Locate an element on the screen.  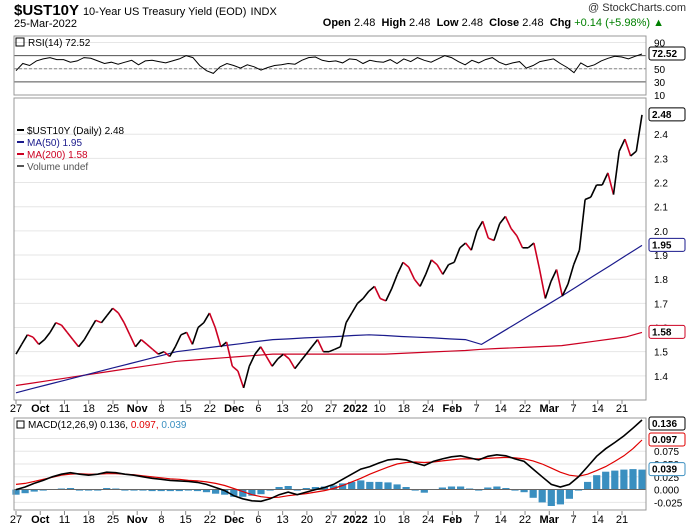
exchange: INDX is located at coordinates (263, 12).